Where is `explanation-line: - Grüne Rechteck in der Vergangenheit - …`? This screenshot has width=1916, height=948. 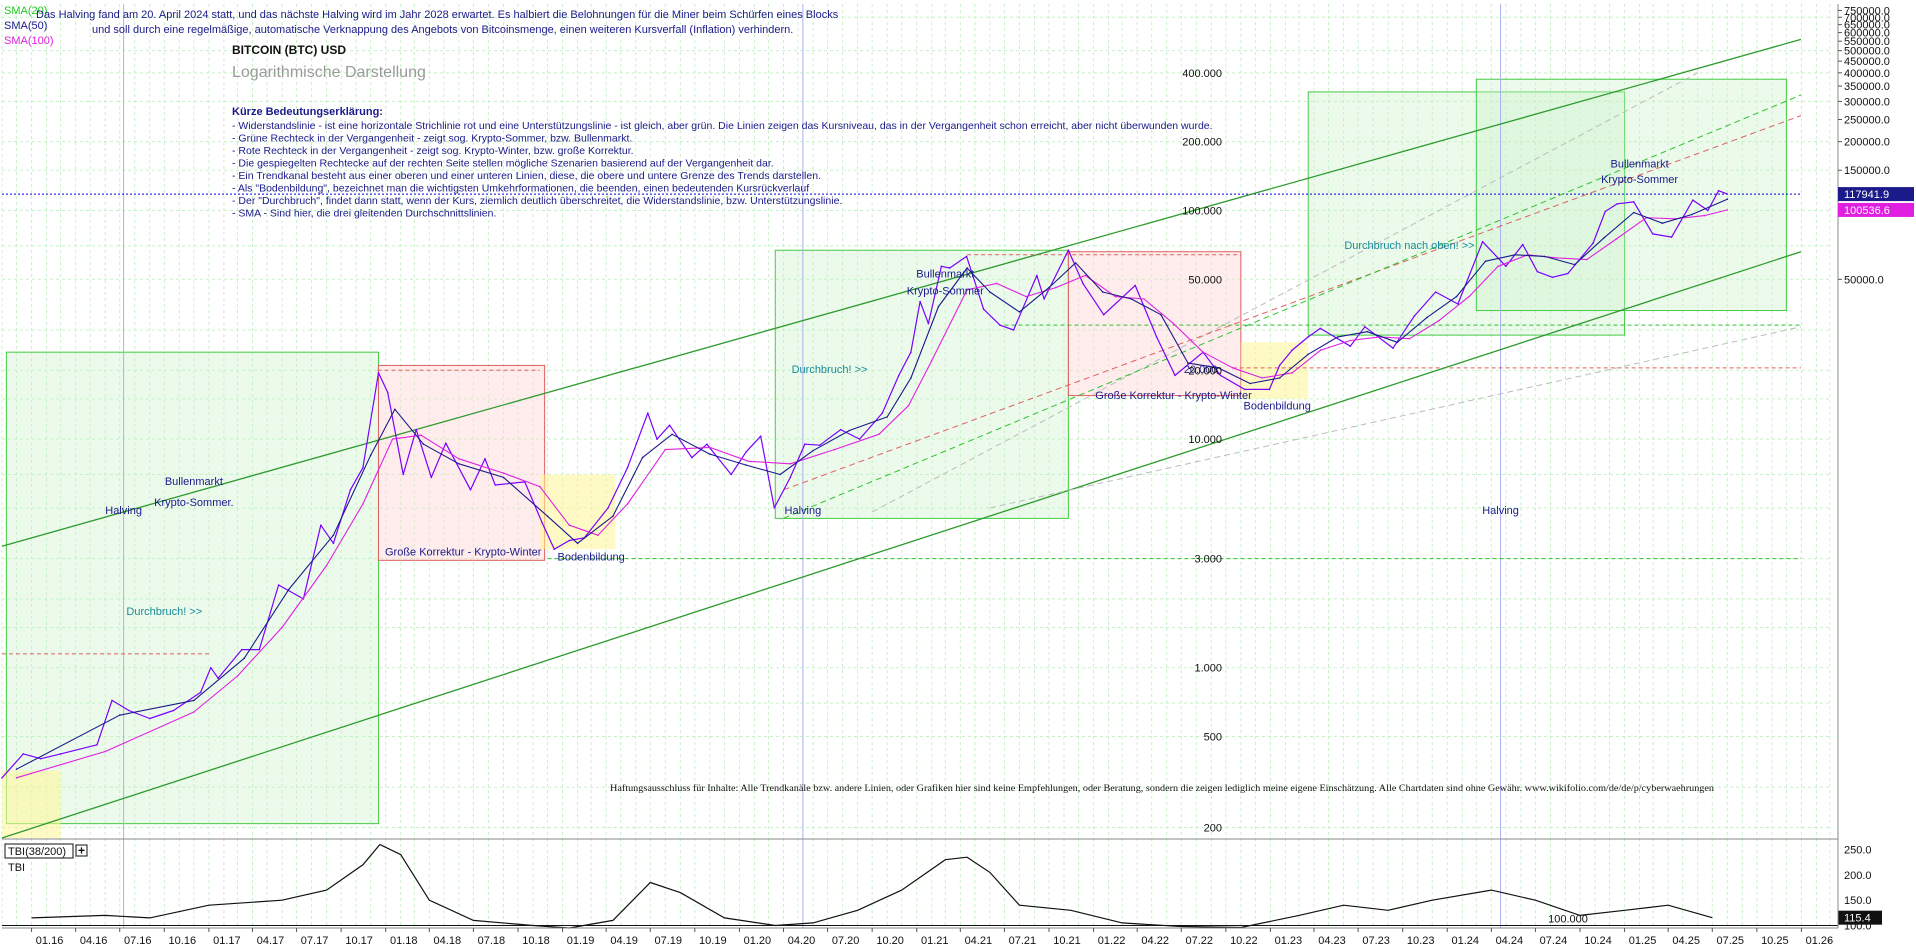
explanation-line: - Grüne Rechteck in der Vergangenheit - … is located at coordinates (432, 139).